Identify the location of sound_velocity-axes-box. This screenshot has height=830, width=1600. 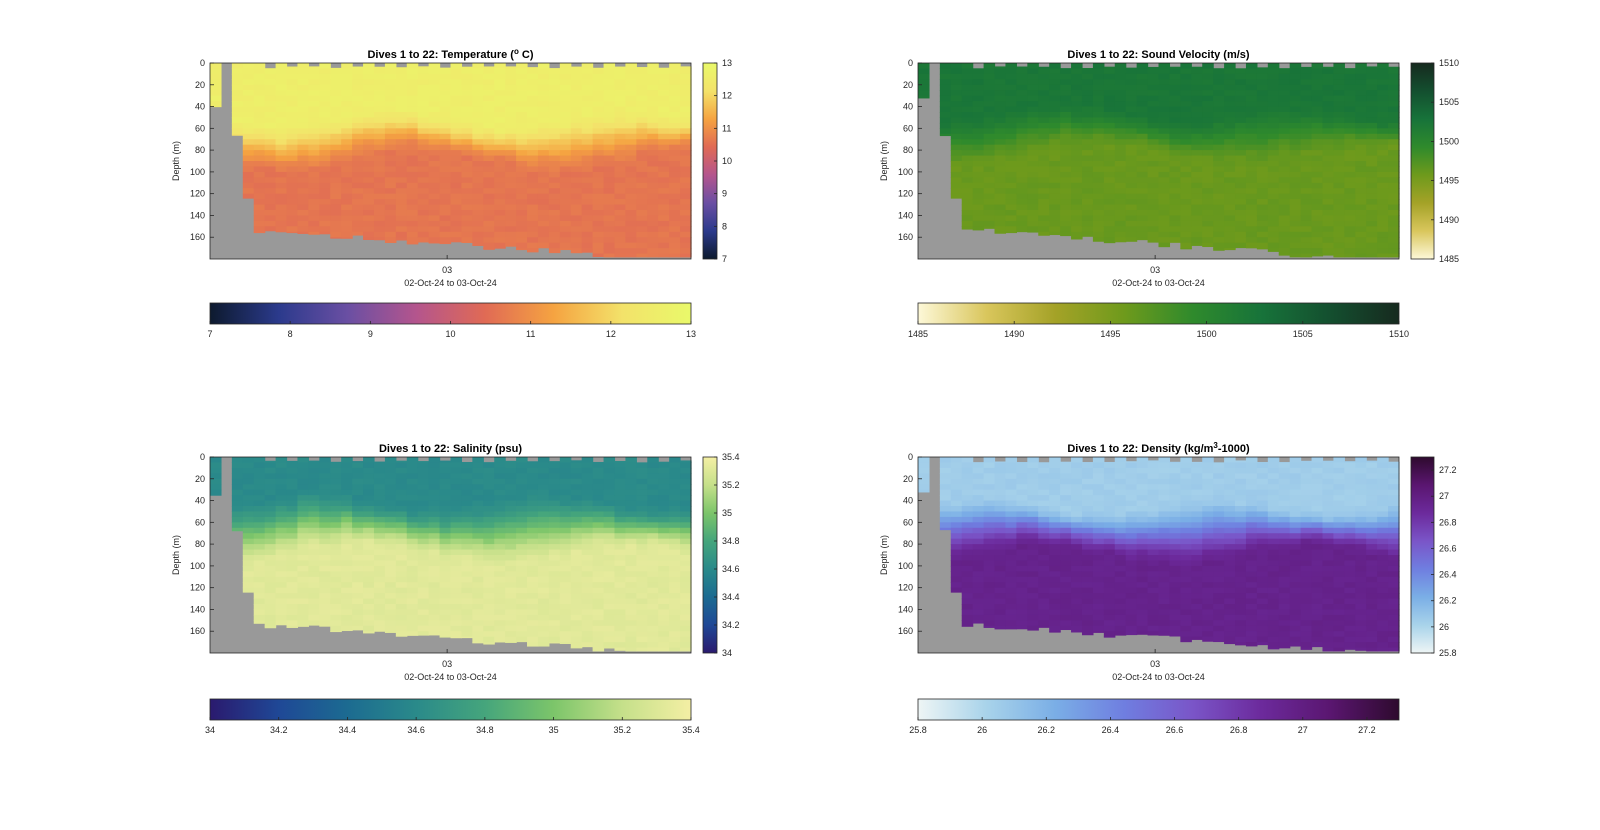
(1158, 161).